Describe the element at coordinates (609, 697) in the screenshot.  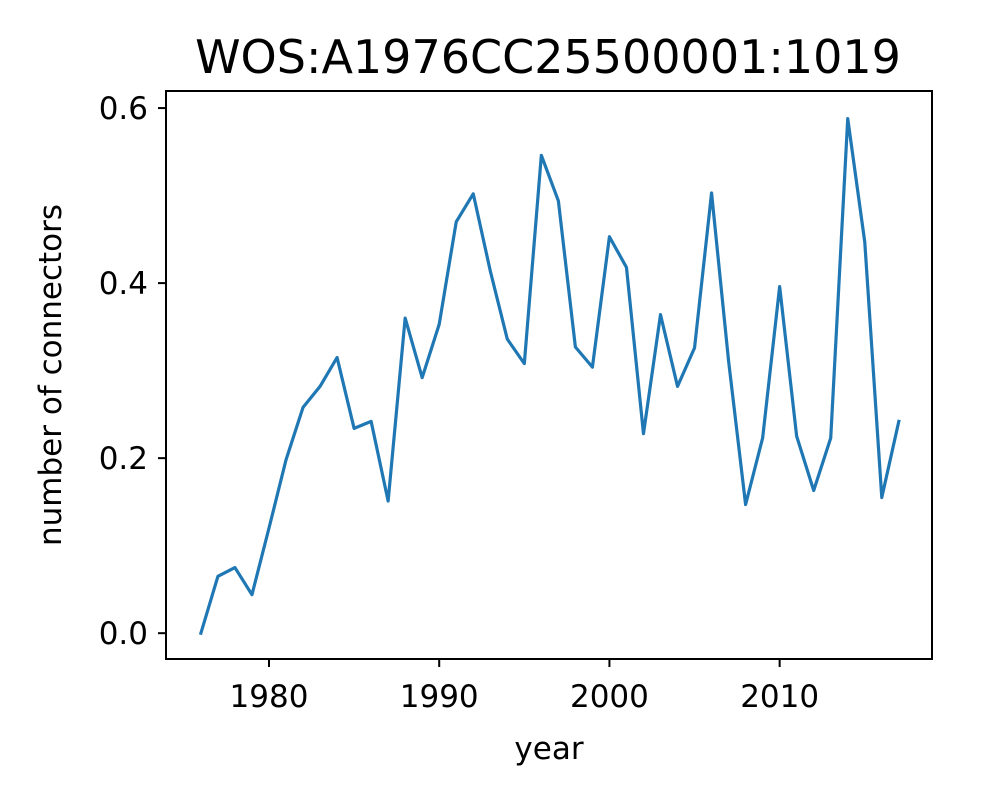
I see `x-tick-label: 2000` at that location.